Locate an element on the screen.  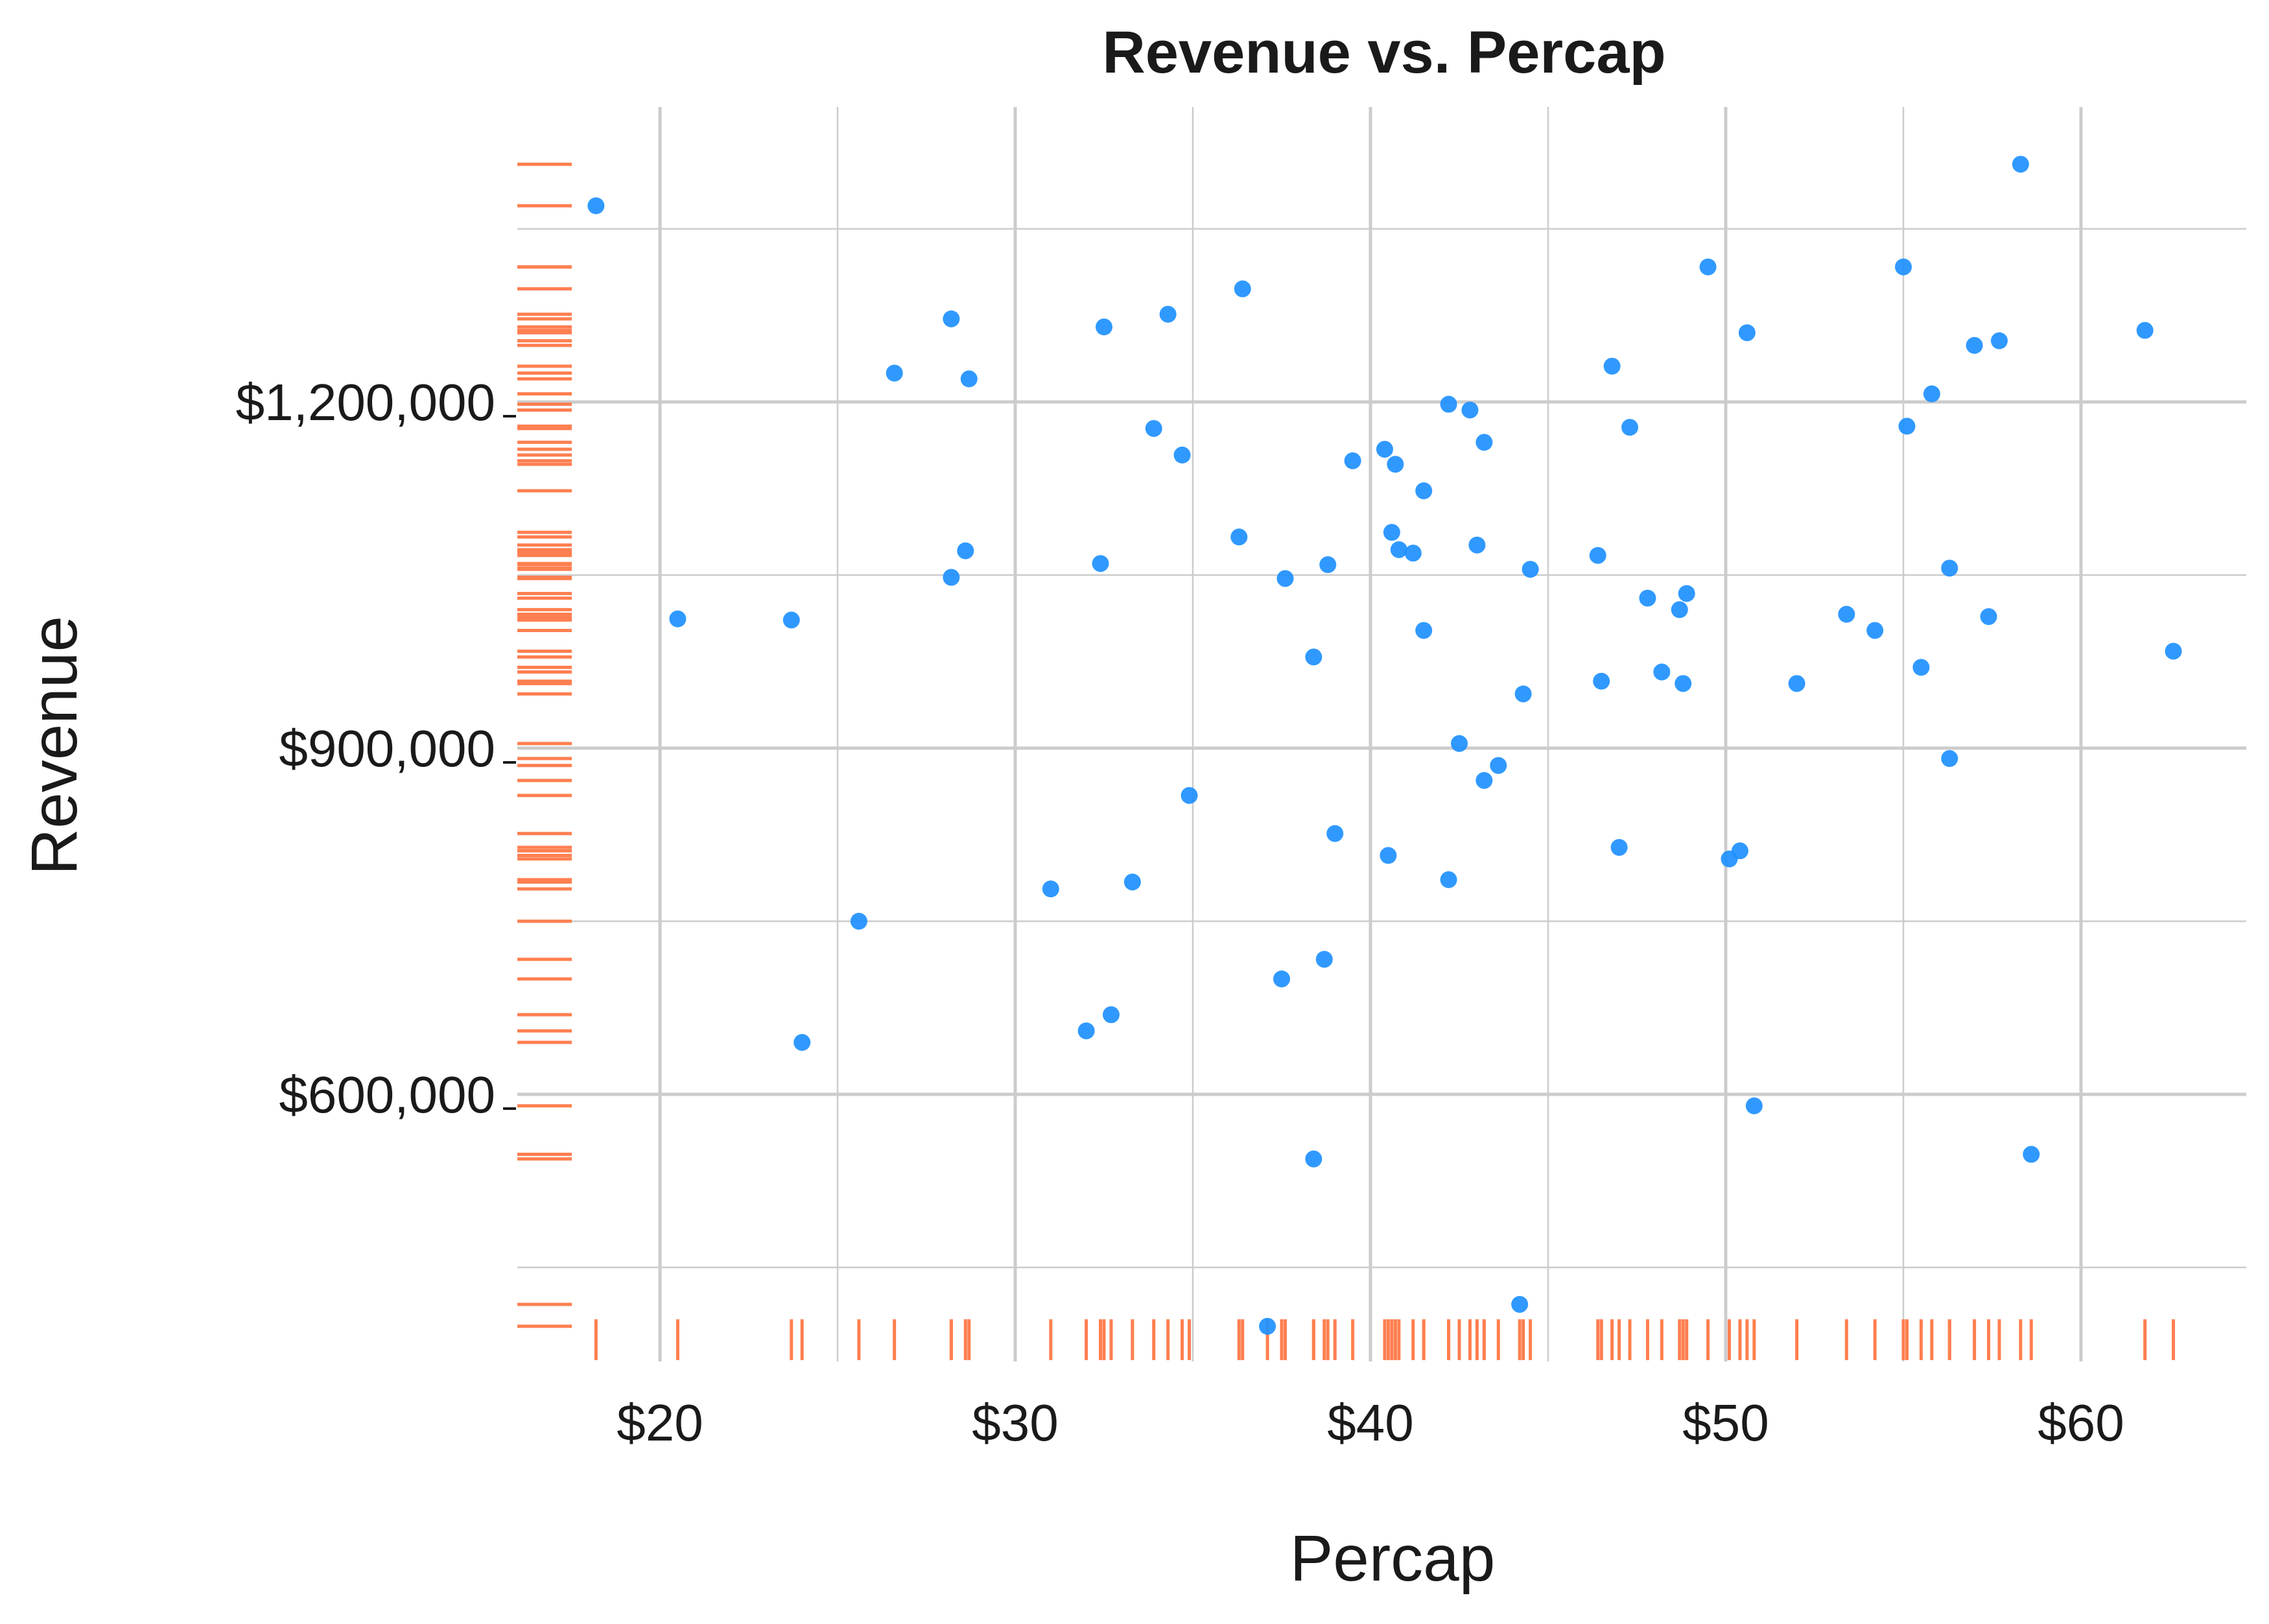
y-tick-label: $600,000 is located at coordinates (387, 1095).